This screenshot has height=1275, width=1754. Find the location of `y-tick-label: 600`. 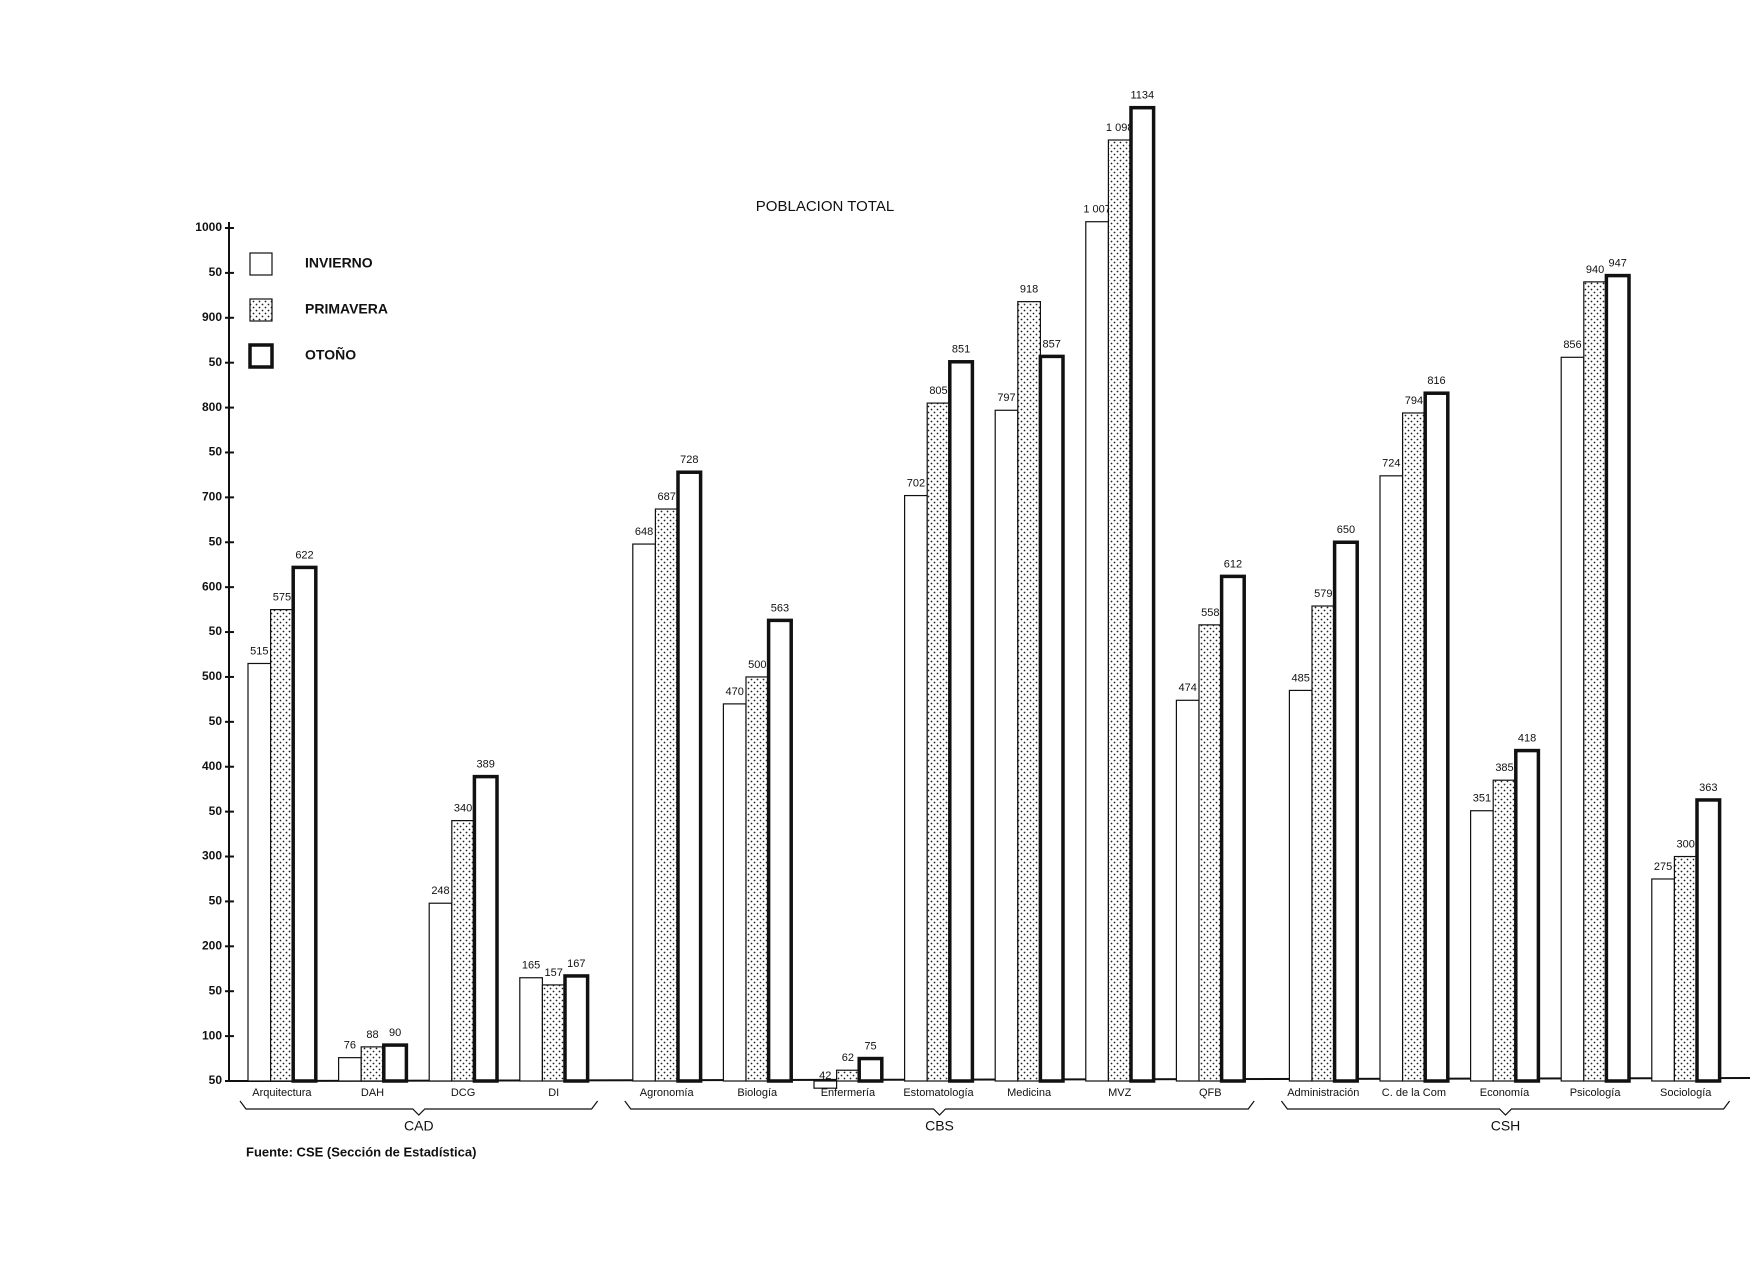

y-tick-label: 600 is located at coordinates (212, 586).